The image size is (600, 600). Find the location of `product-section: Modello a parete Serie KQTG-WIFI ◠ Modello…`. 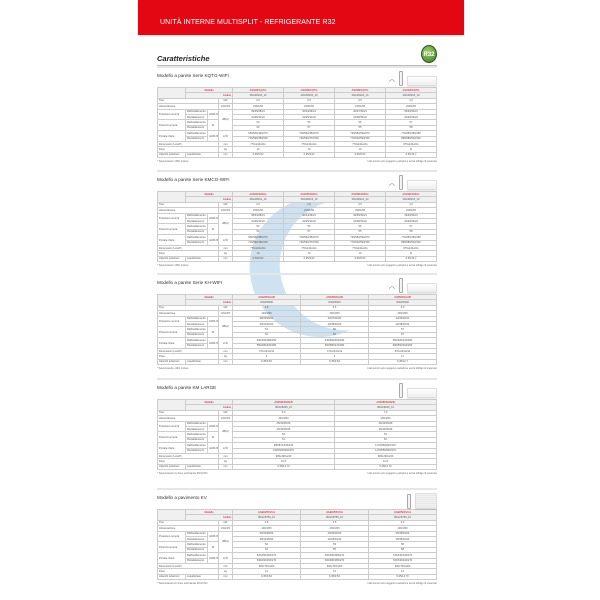

product-section: Modello a parete Serie KQTG-WIFI ◠ Modello… is located at coordinates (297, 114).